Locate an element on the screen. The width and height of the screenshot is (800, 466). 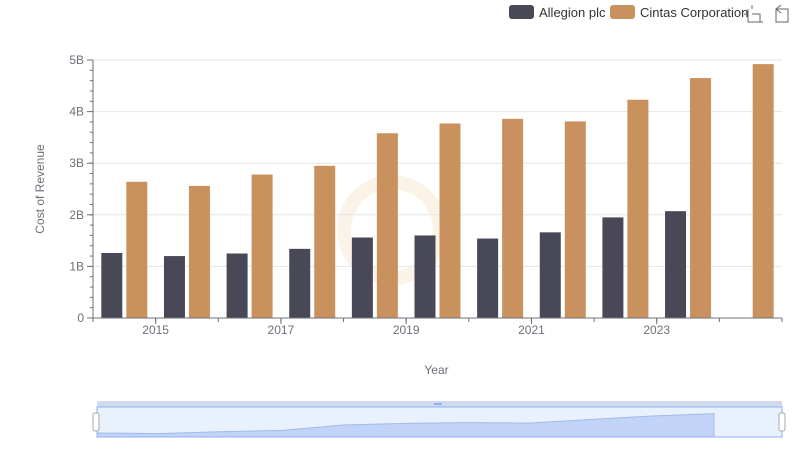
y-tick-label: 4B is located at coordinates (76, 112).